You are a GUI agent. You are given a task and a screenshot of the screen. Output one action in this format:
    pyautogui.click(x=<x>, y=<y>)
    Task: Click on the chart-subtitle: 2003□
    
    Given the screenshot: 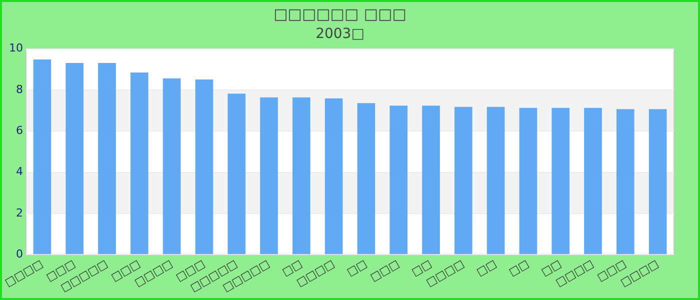 What is the action you would take?
    pyautogui.click(x=340, y=34)
    